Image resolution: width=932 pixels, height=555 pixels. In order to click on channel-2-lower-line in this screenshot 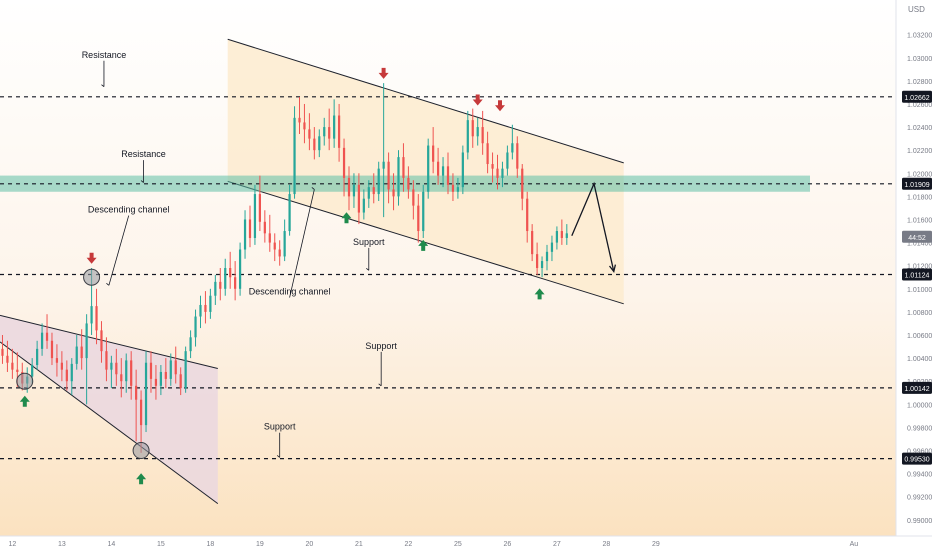, I will do `click(425, 242)`.